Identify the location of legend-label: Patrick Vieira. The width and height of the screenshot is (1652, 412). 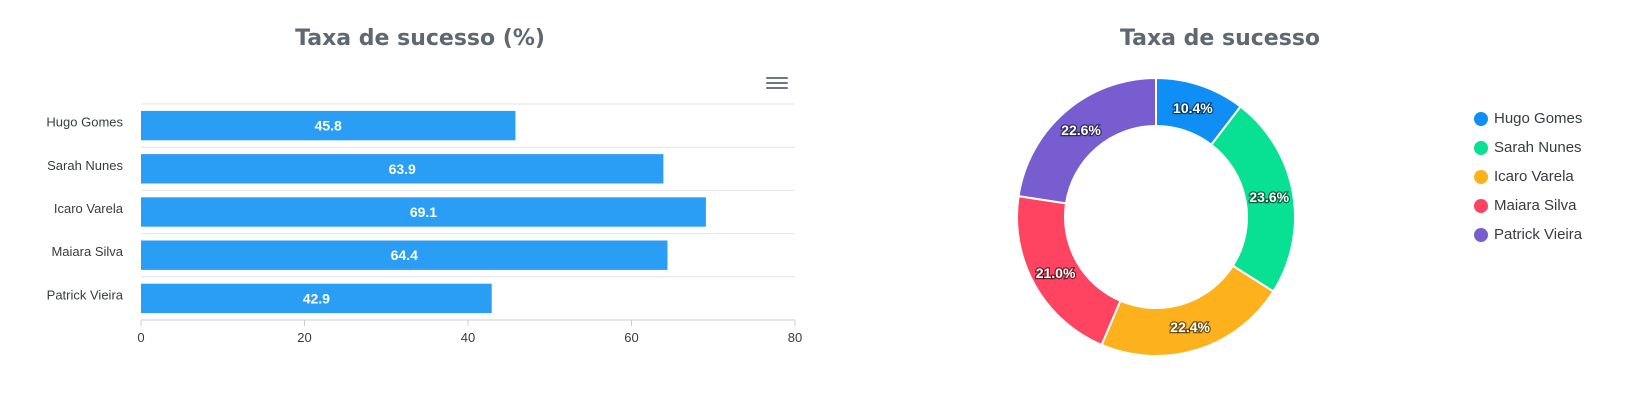
(1538, 234).